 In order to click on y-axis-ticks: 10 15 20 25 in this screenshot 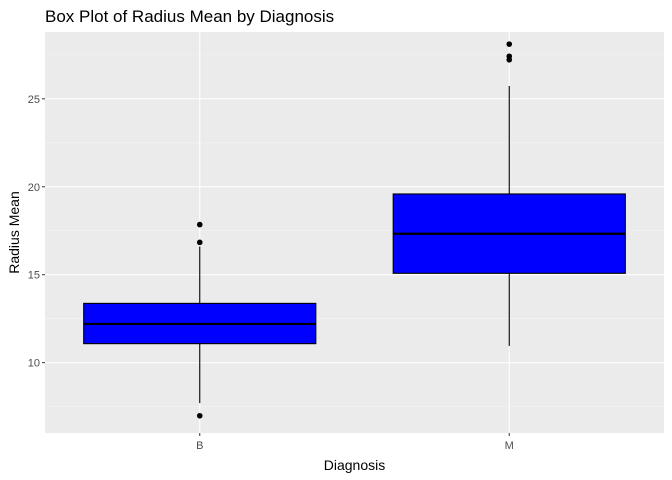, I will do `click(36, 232)`.